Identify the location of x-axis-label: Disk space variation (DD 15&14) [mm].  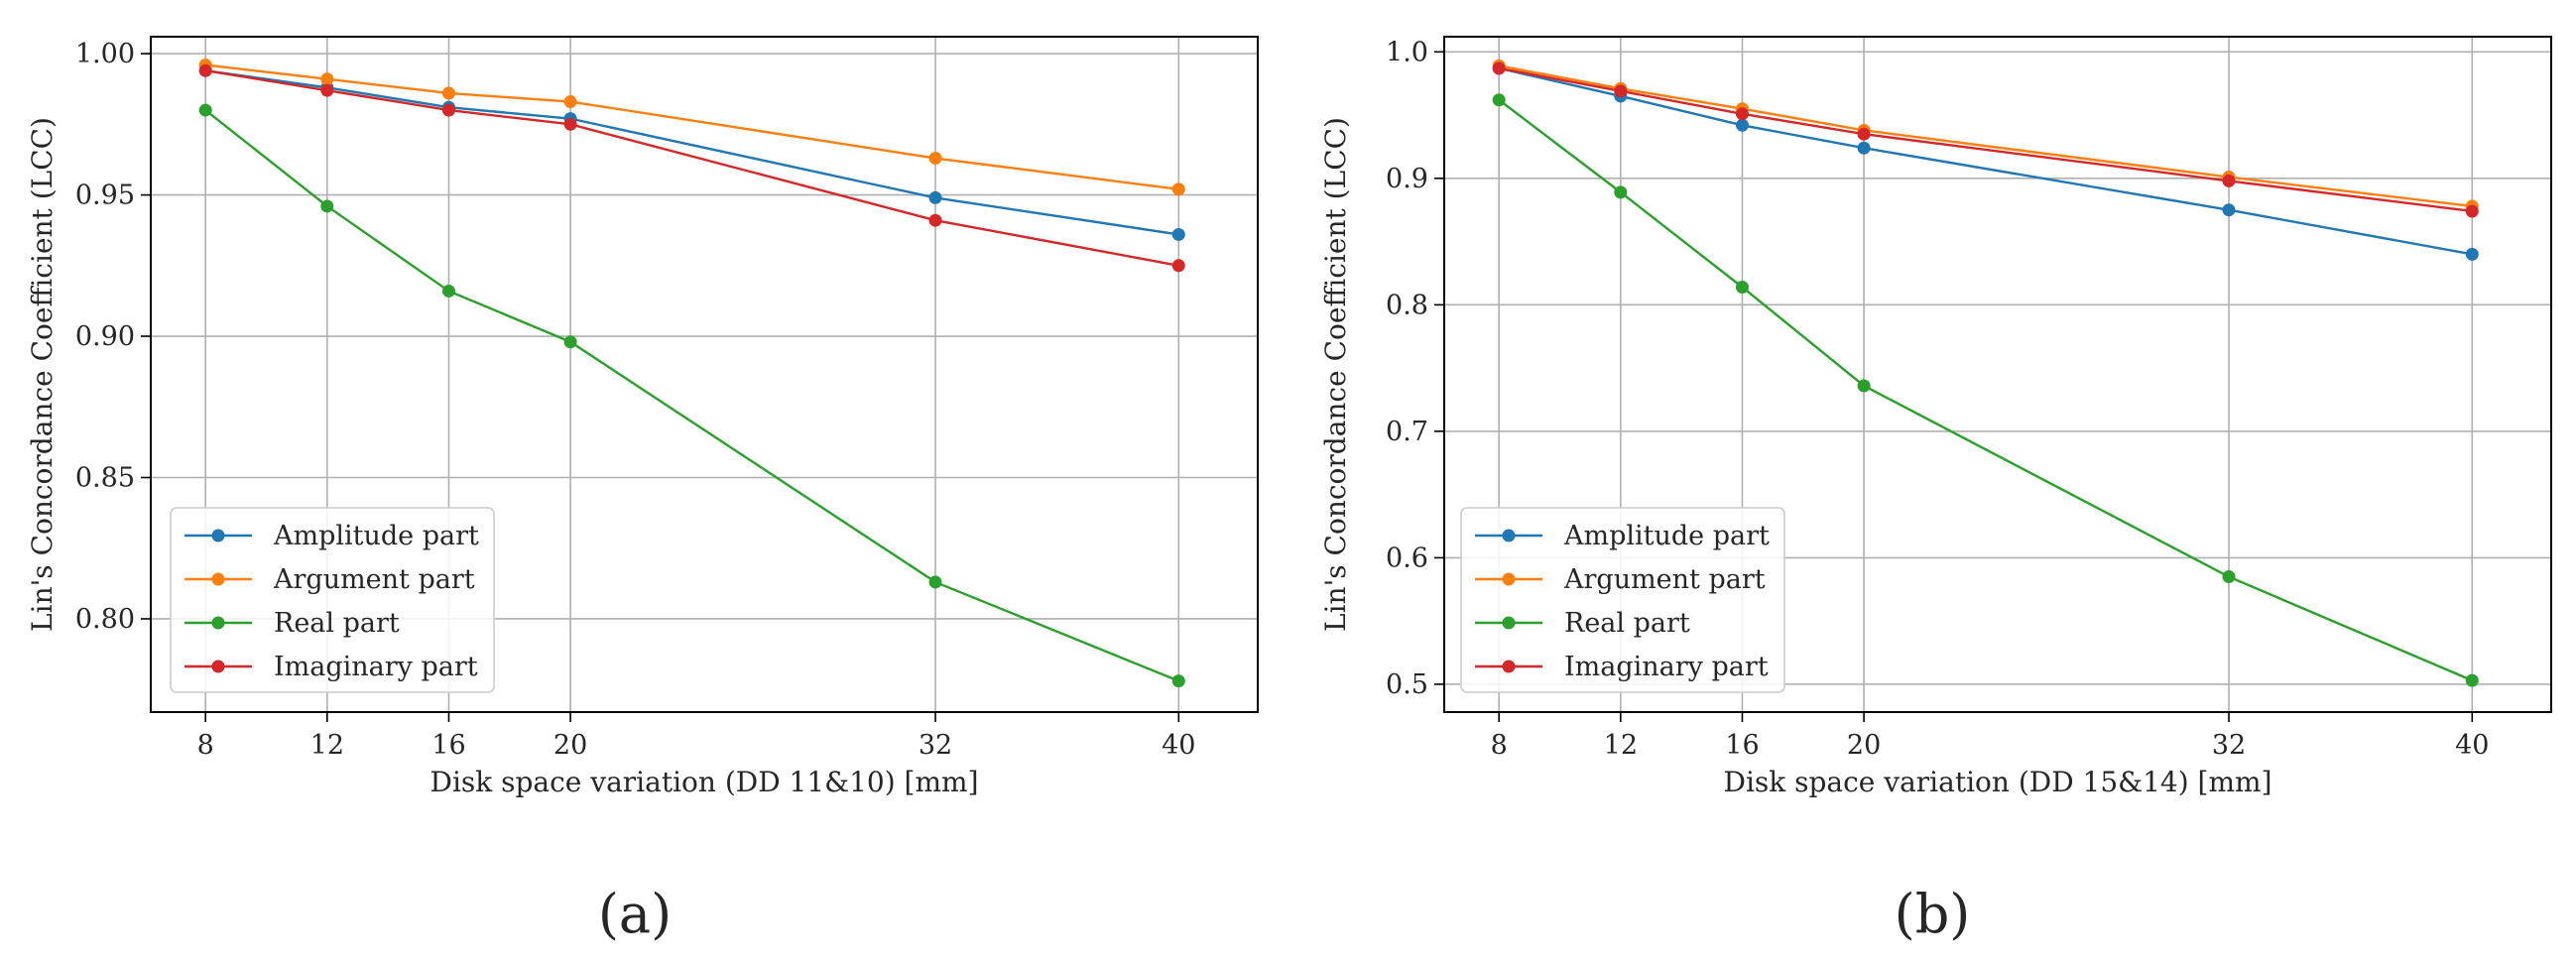
(1998, 782).